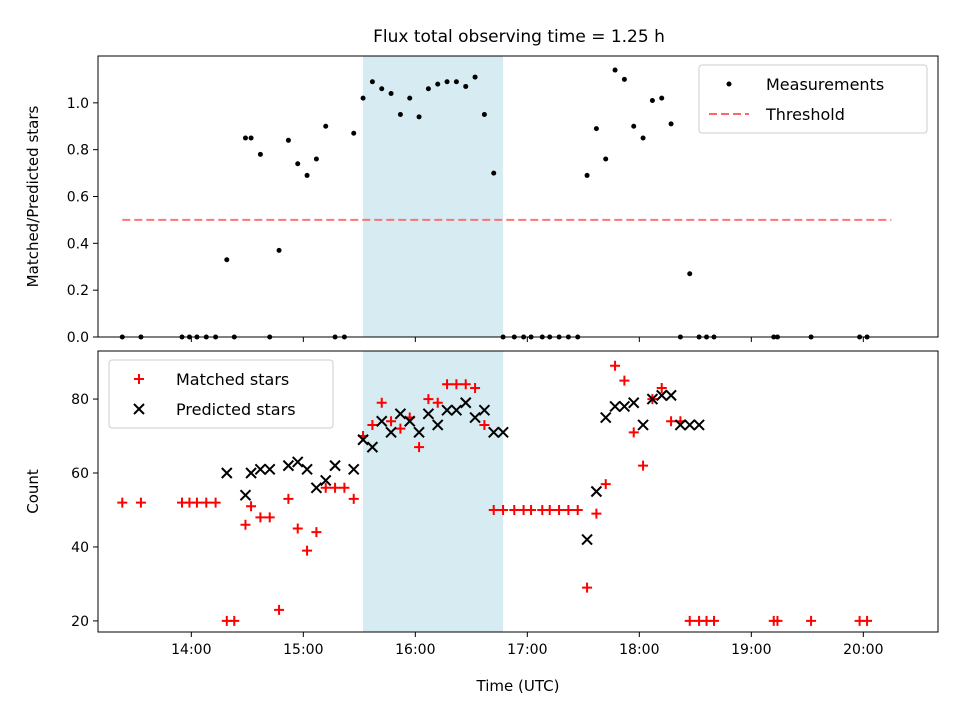 This screenshot has width=960, height=720. What do you see at coordinates (78, 244) in the screenshot?
I see `y-tick-label: 0.4` at bounding box center [78, 244].